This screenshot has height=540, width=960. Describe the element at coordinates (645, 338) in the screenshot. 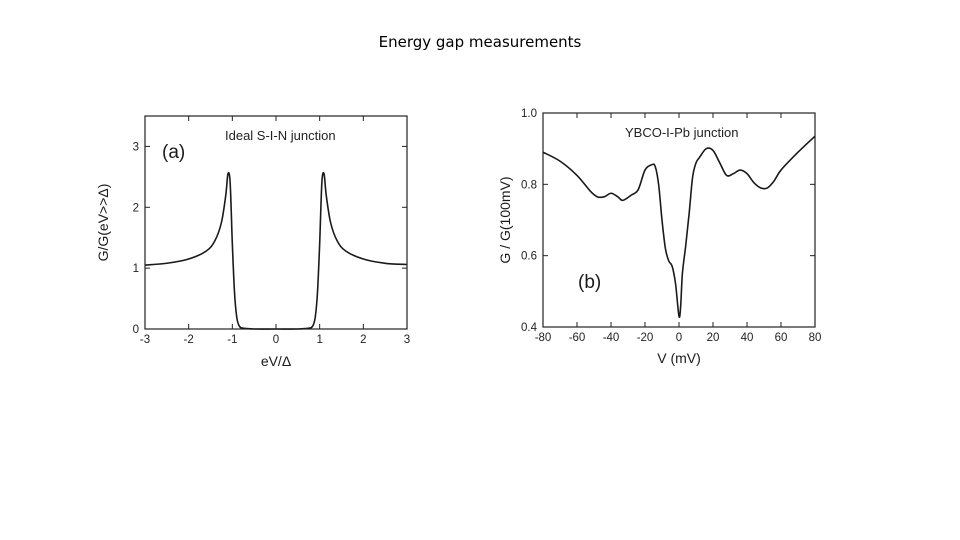

I see `x-tick-label: -20` at that location.